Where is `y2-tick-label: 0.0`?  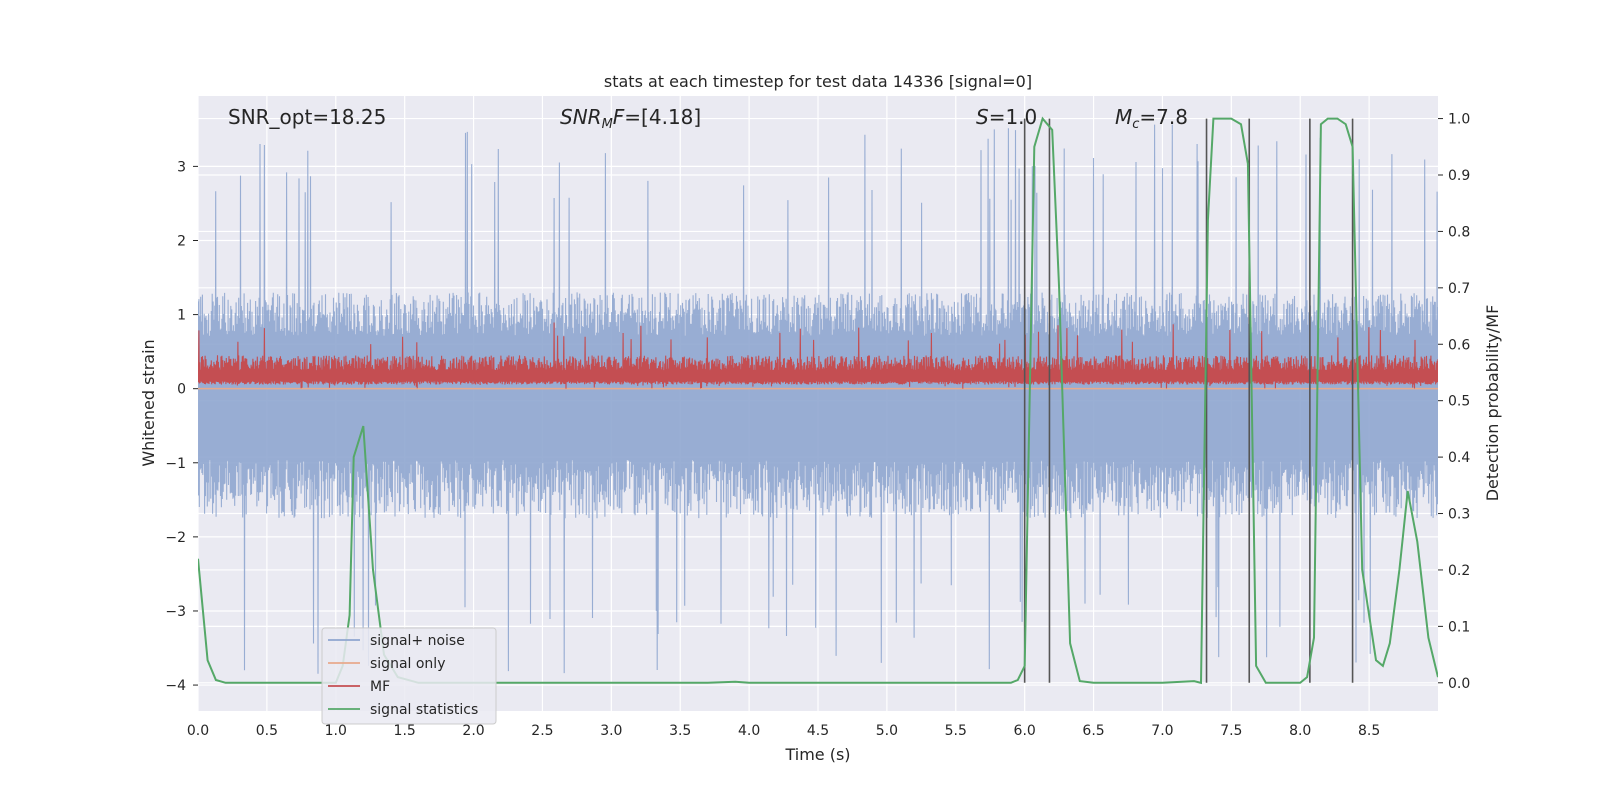 y2-tick-label: 0.0 is located at coordinates (1459, 684).